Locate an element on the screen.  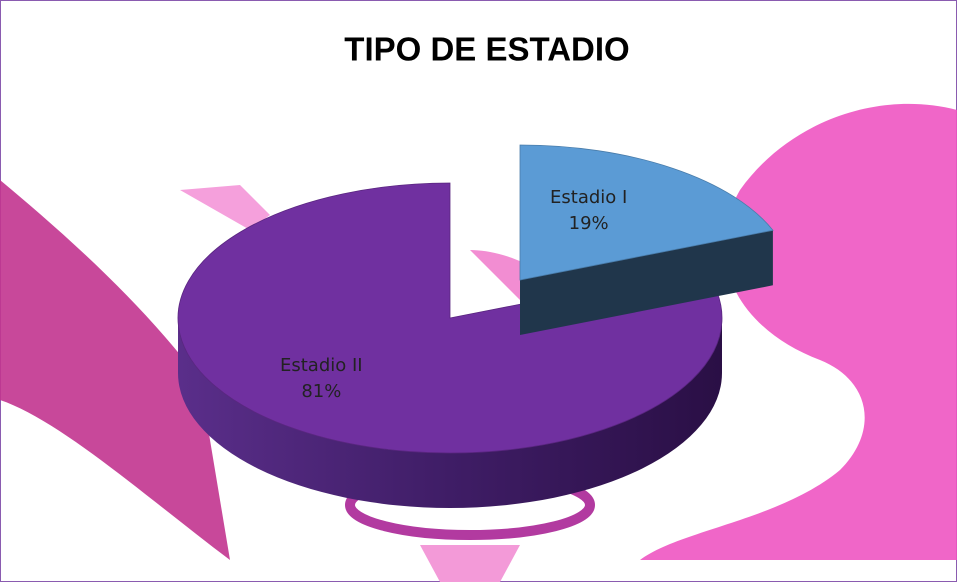
data-label-value: 81% is located at coordinates (321, 391).